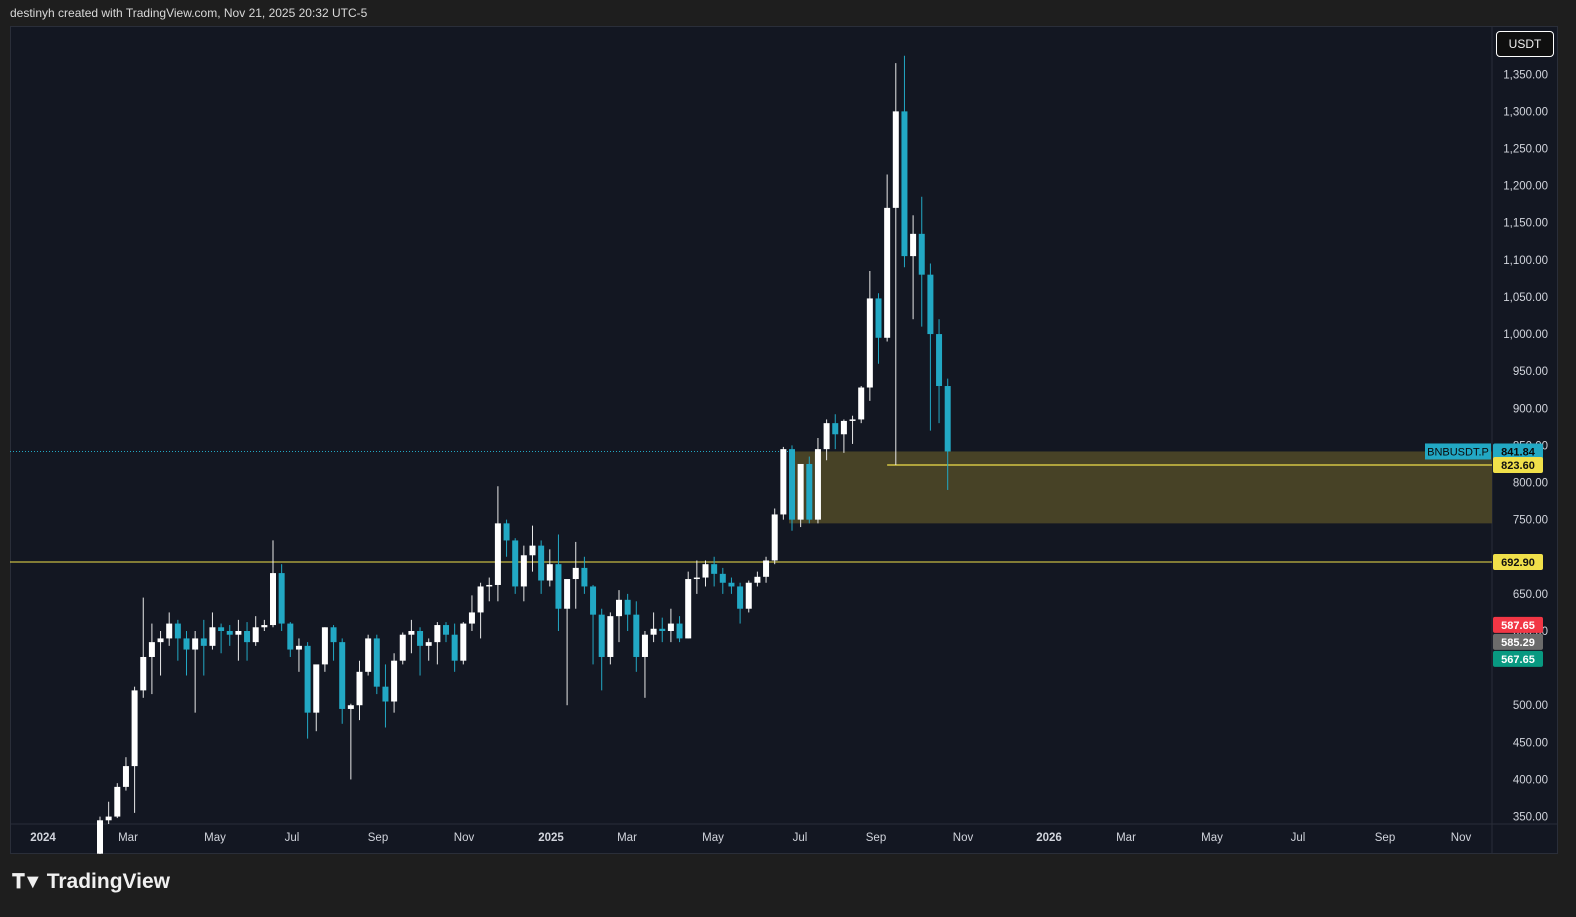 This screenshot has width=1576, height=917. I want to click on currency-button: USDT, so click(1525, 44).